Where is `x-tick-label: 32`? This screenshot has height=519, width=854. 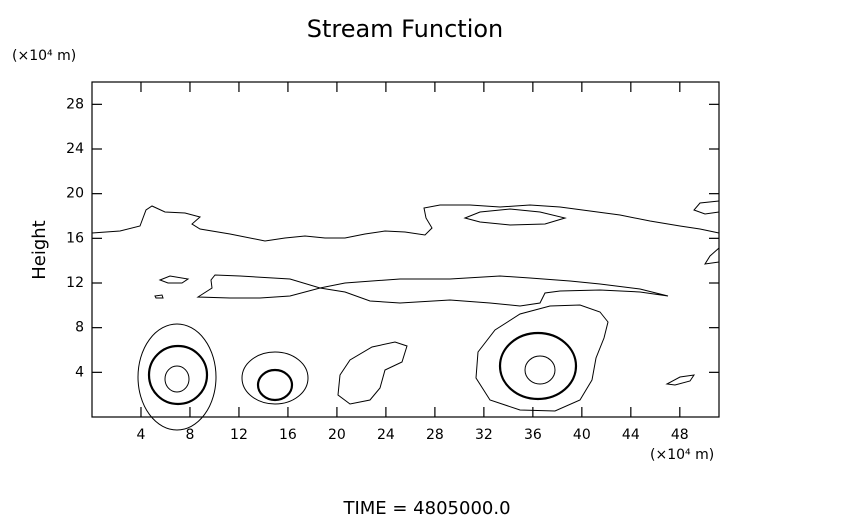 x-tick-label: 32 is located at coordinates (484, 435).